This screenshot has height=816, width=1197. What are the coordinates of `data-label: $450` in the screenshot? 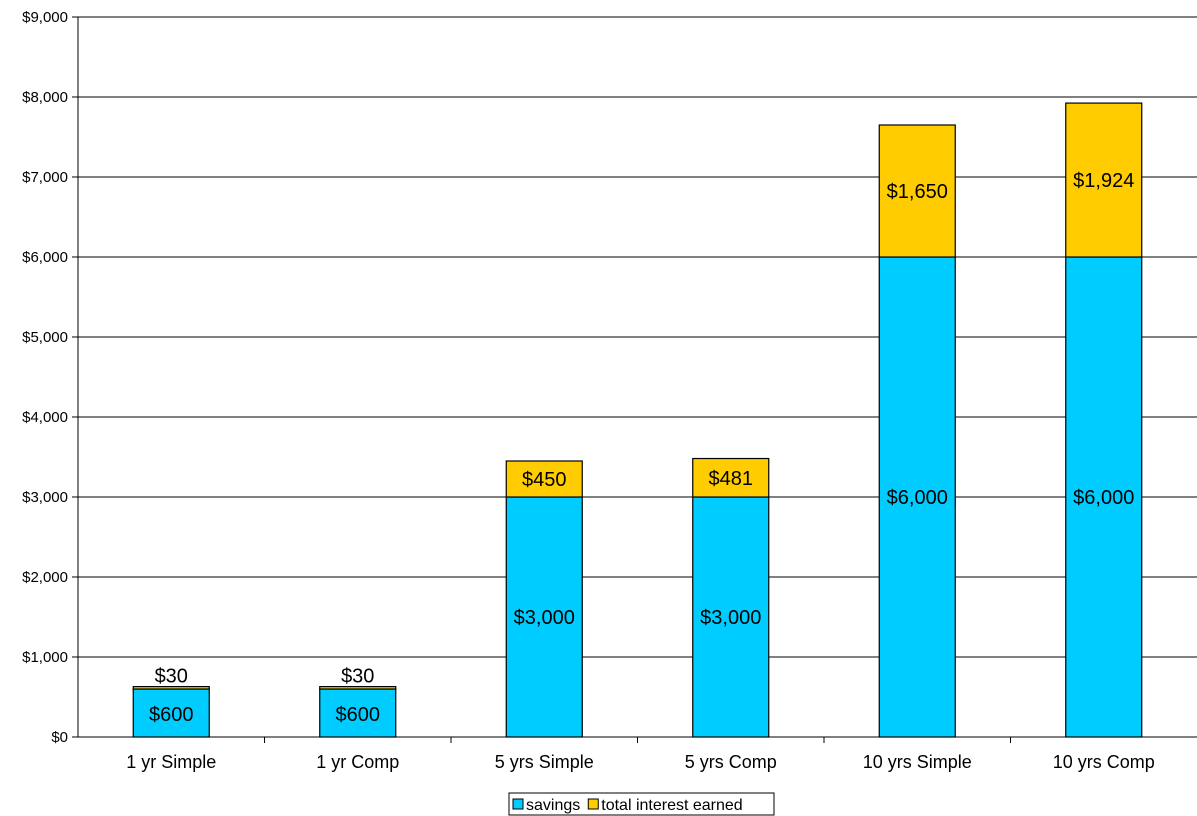 It's located at (544, 480).